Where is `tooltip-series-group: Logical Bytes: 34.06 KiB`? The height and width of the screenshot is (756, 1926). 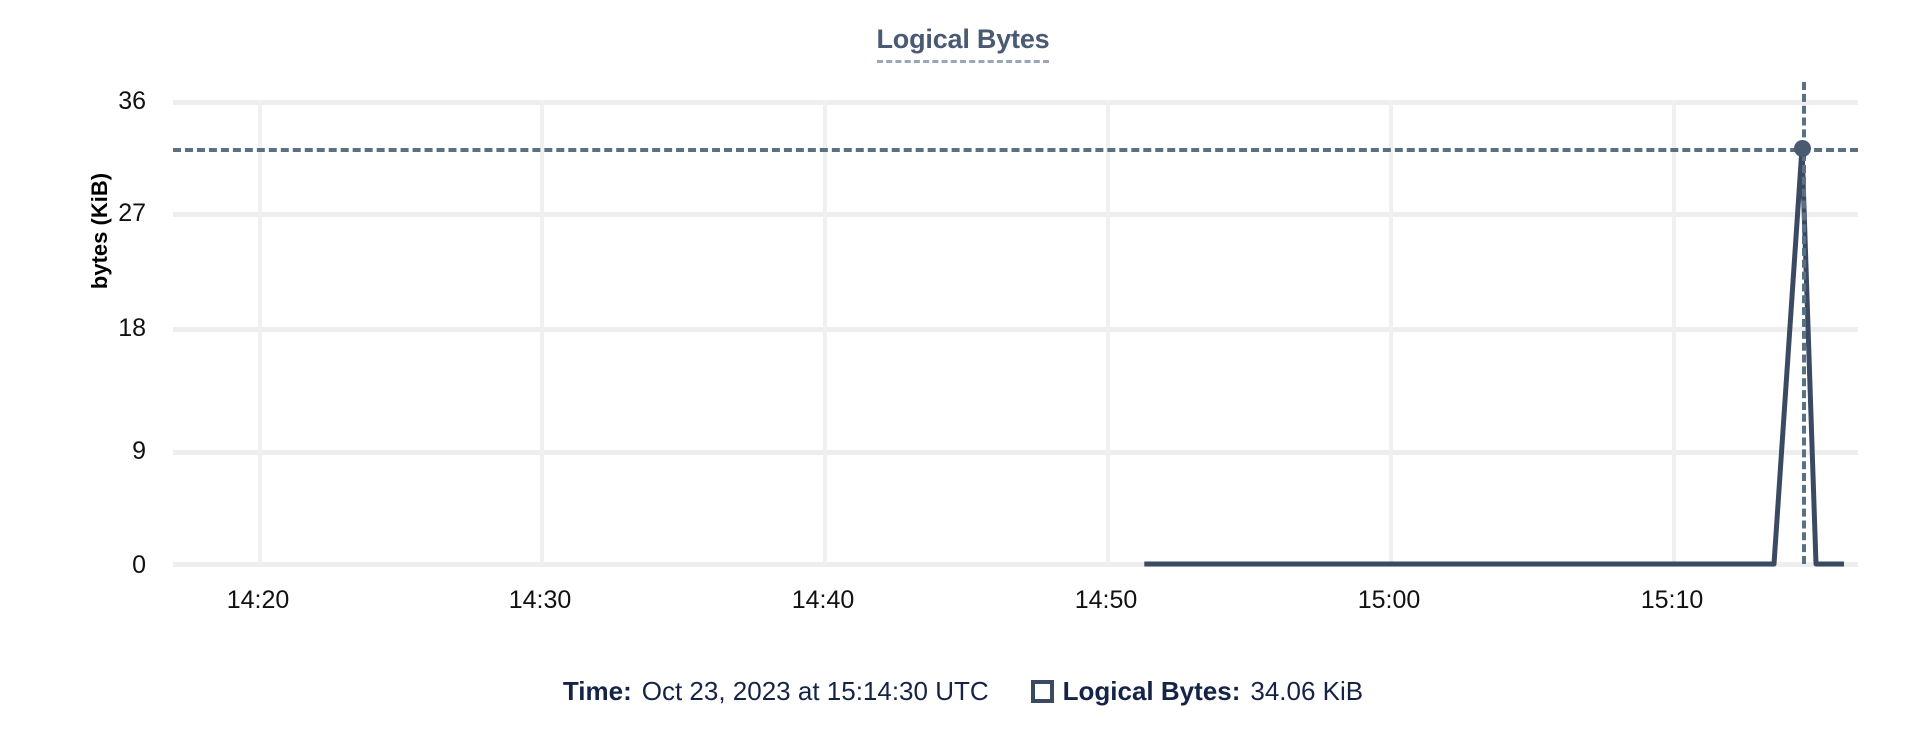
tooltip-series-group: Logical Bytes: 34.06 KiB is located at coordinates (1197, 691).